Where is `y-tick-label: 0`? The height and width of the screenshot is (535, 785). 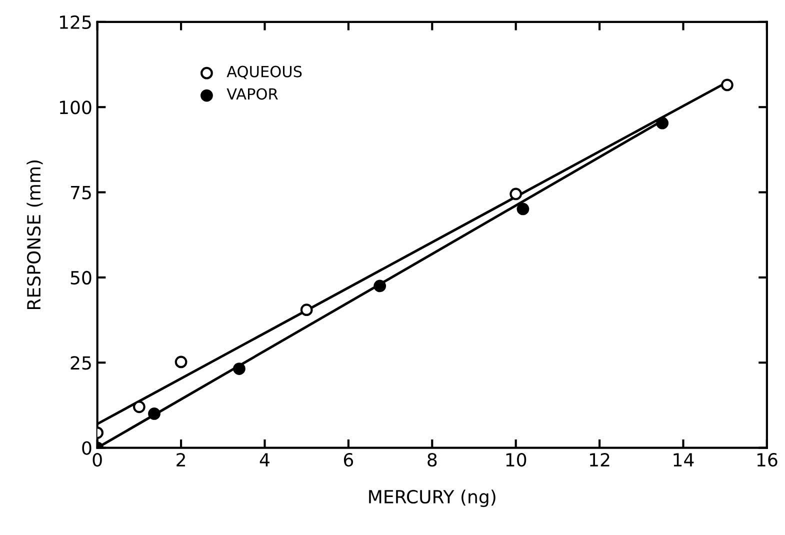 y-tick-label: 0 is located at coordinates (87, 448).